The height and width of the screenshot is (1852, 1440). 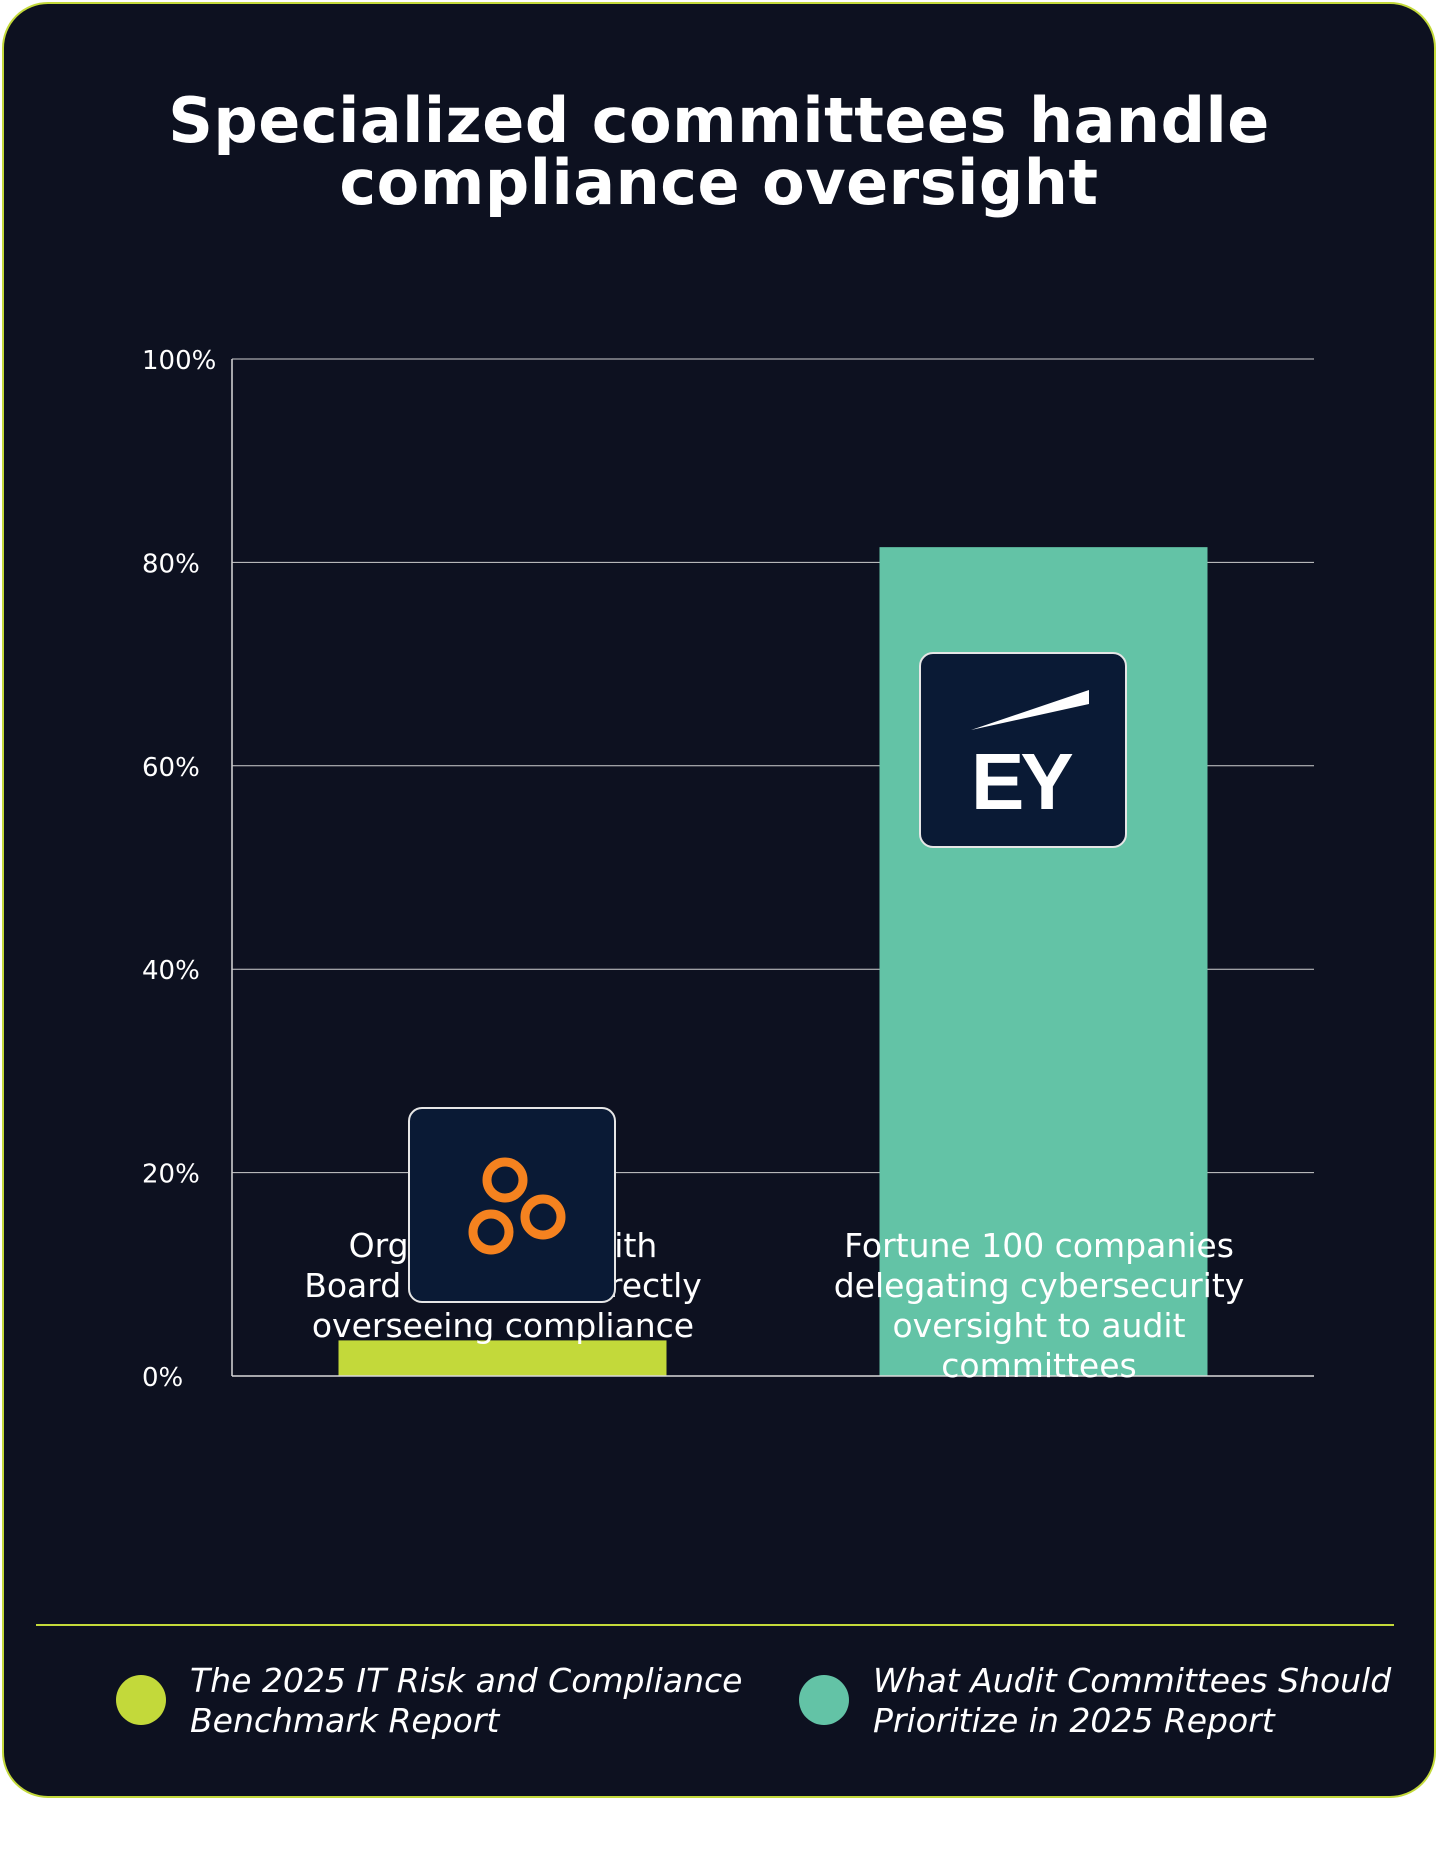 What do you see at coordinates (715, 1625) in the screenshot?
I see `legend-divider` at bounding box center [715, 1625].